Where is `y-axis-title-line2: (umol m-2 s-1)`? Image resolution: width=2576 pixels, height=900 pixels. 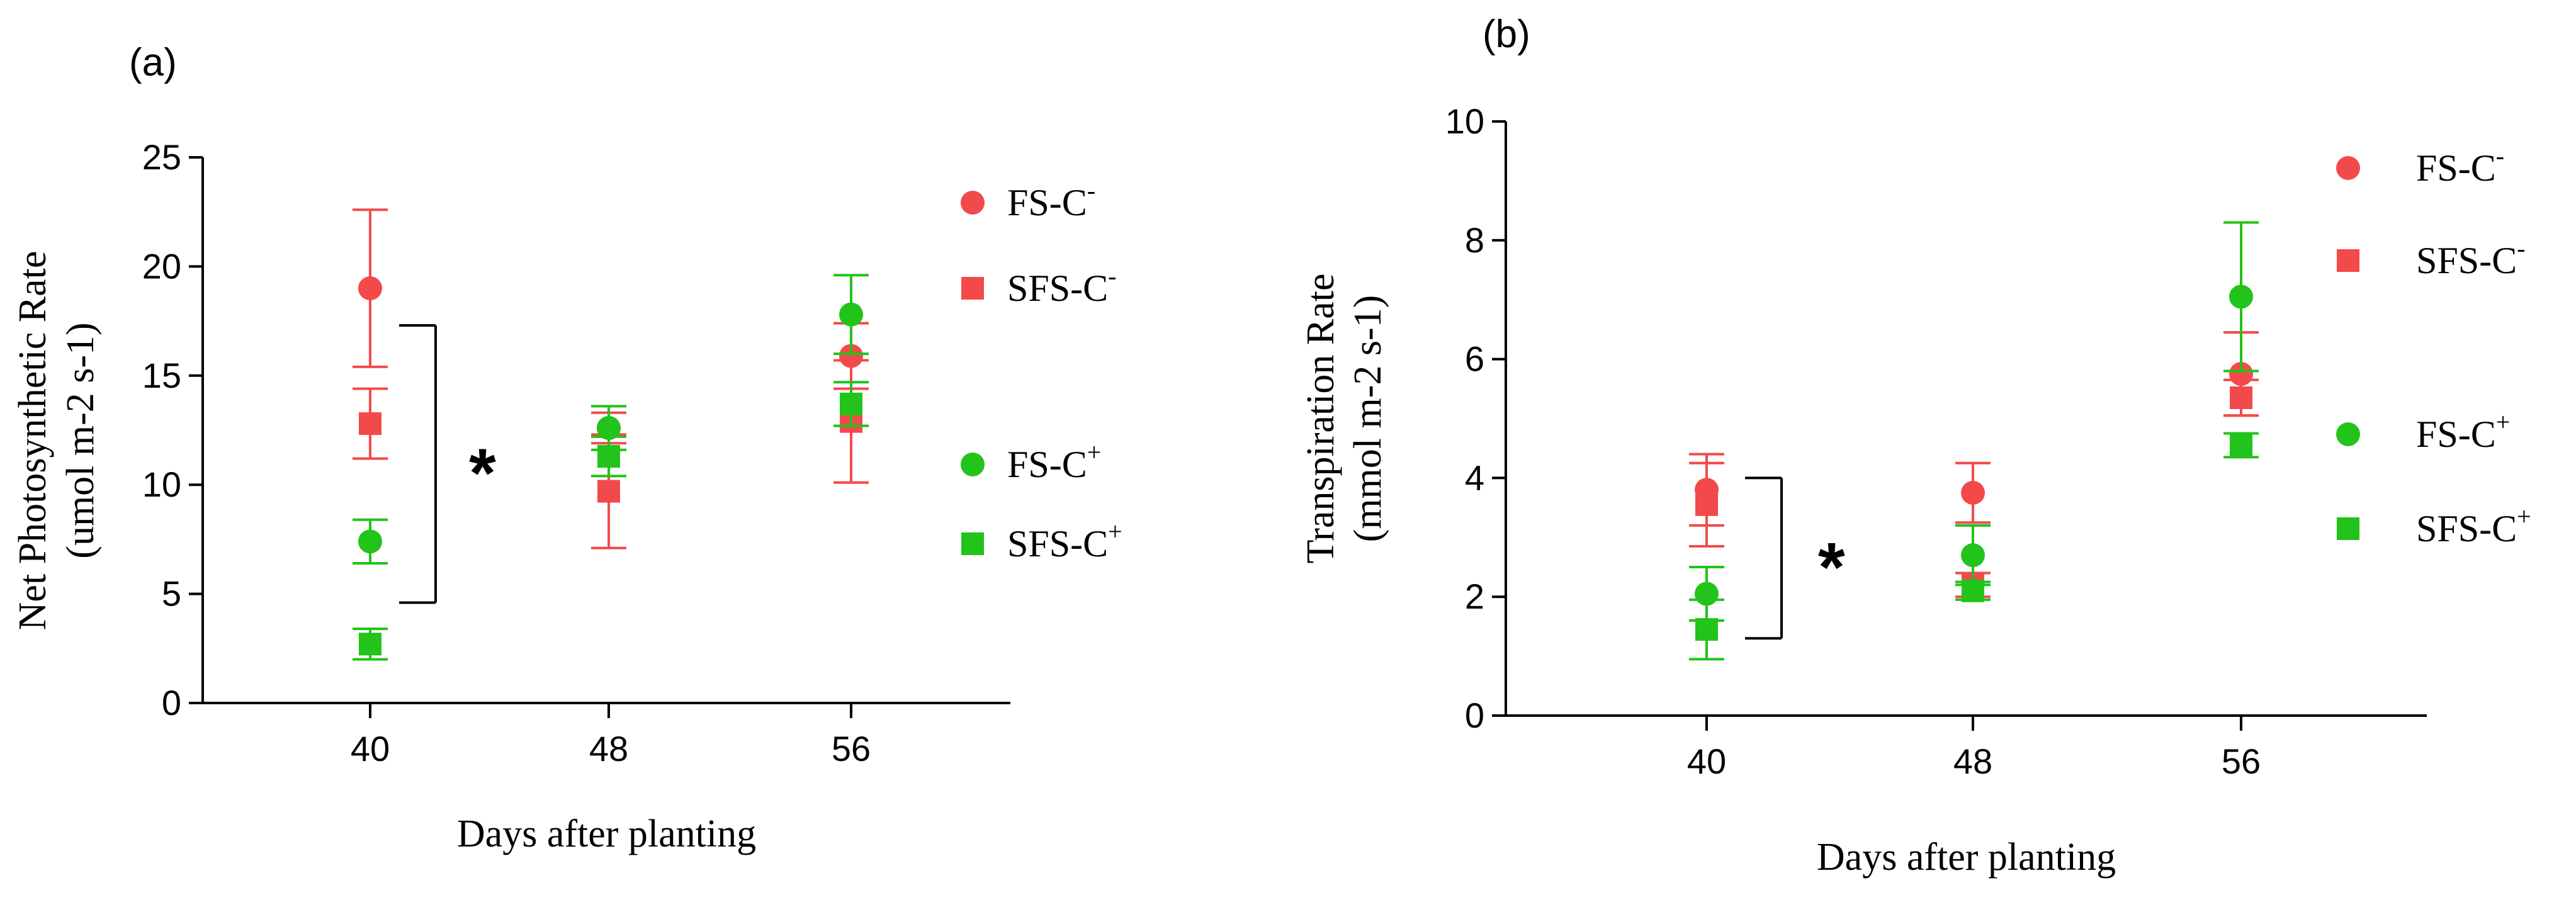
y-axis-title-line2: (umol m-2 s-1) is located at coordinates (80, 440).